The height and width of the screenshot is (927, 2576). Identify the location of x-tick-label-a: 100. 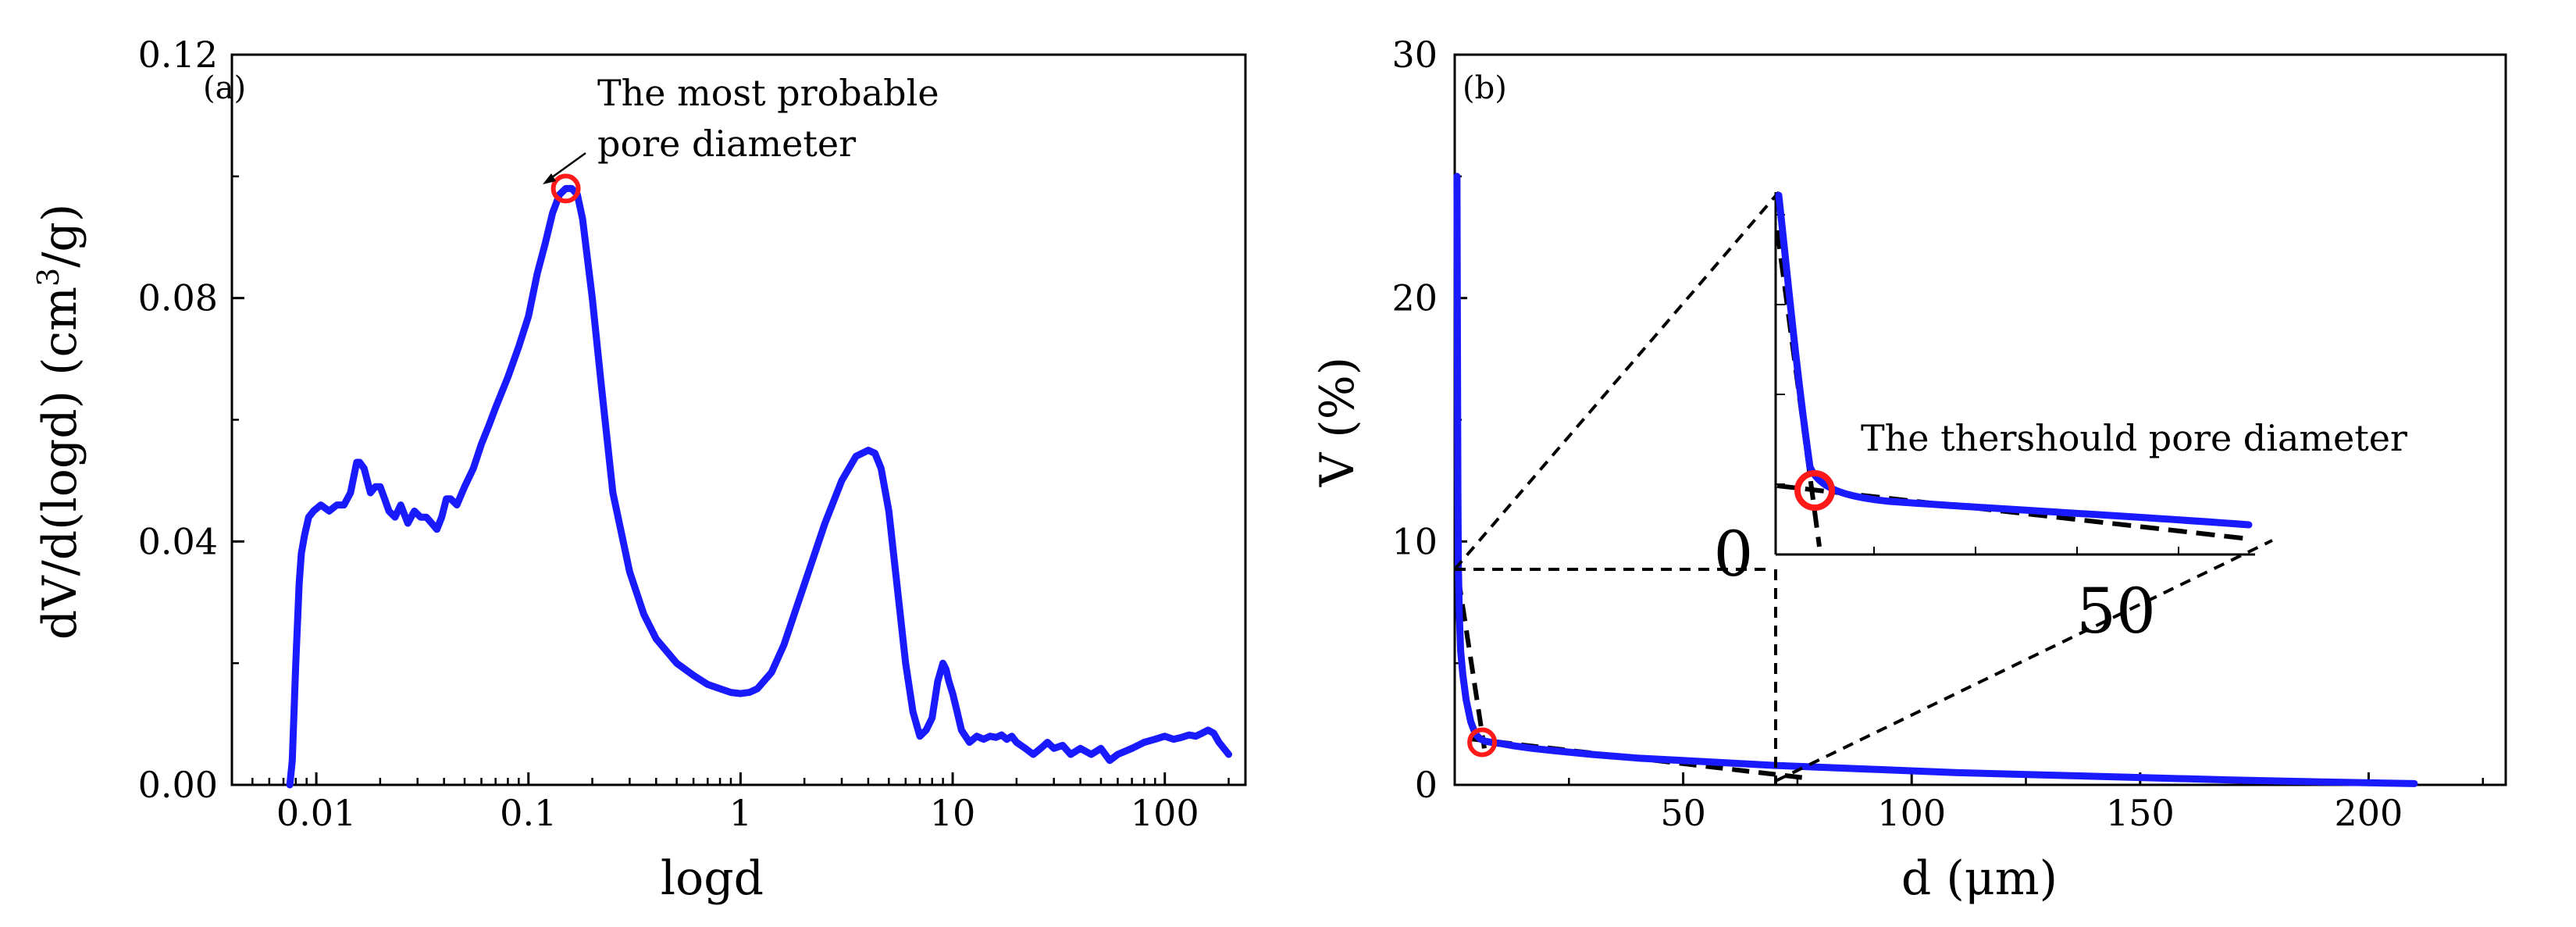
(1165, 813).